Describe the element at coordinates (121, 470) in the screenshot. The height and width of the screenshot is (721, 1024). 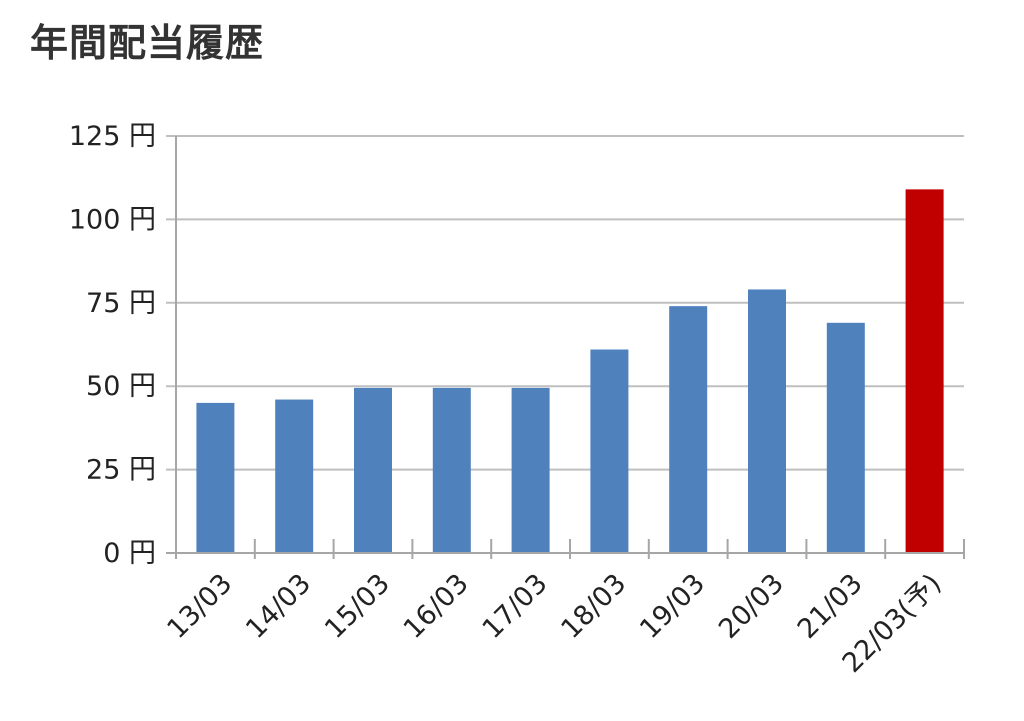
I see `y-tick-label: 25 円` at that location.